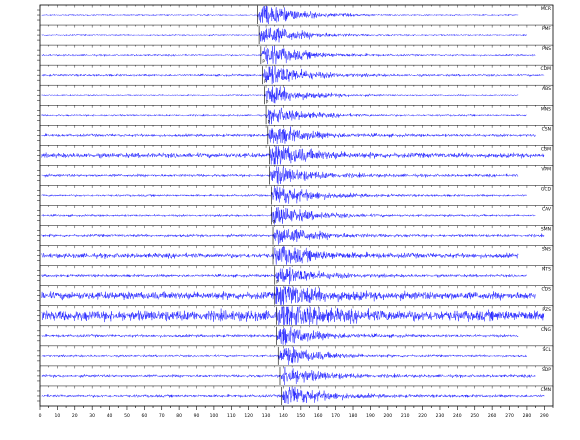 This screenshot has height=440, width=580. I want to click on station-label-gcd: GCD, so click(546, 189).